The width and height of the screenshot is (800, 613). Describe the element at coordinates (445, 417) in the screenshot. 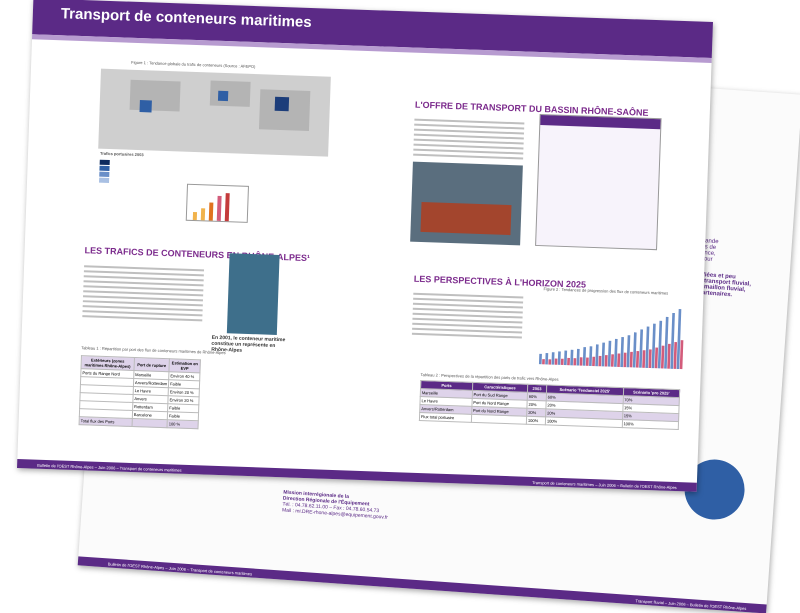

I see `cell: Flux total portuaire` at that location.